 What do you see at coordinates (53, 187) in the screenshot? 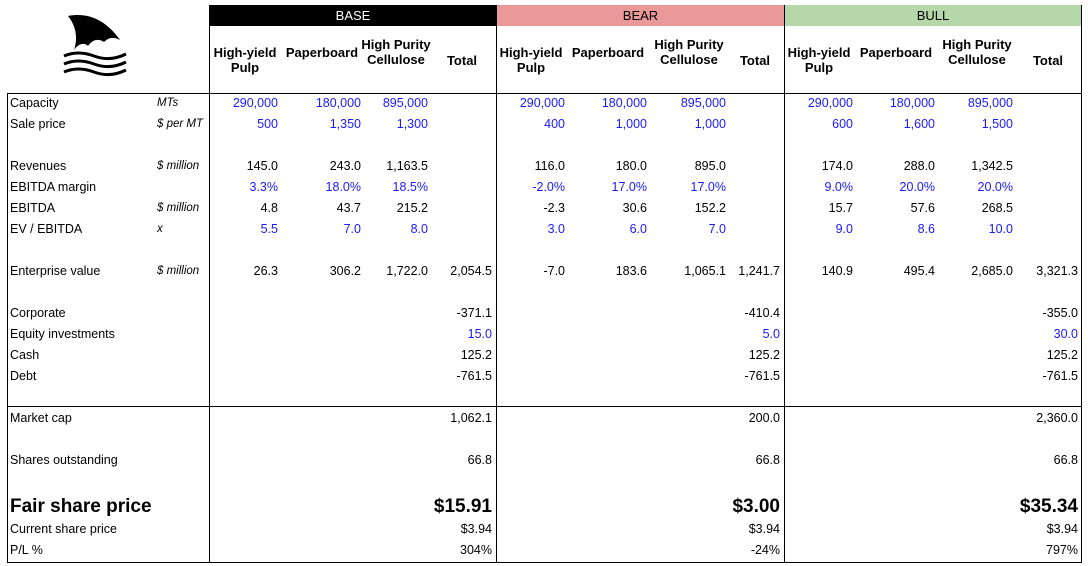
I see `row-label: EBITDA margin` at bounding box center [53, 187].